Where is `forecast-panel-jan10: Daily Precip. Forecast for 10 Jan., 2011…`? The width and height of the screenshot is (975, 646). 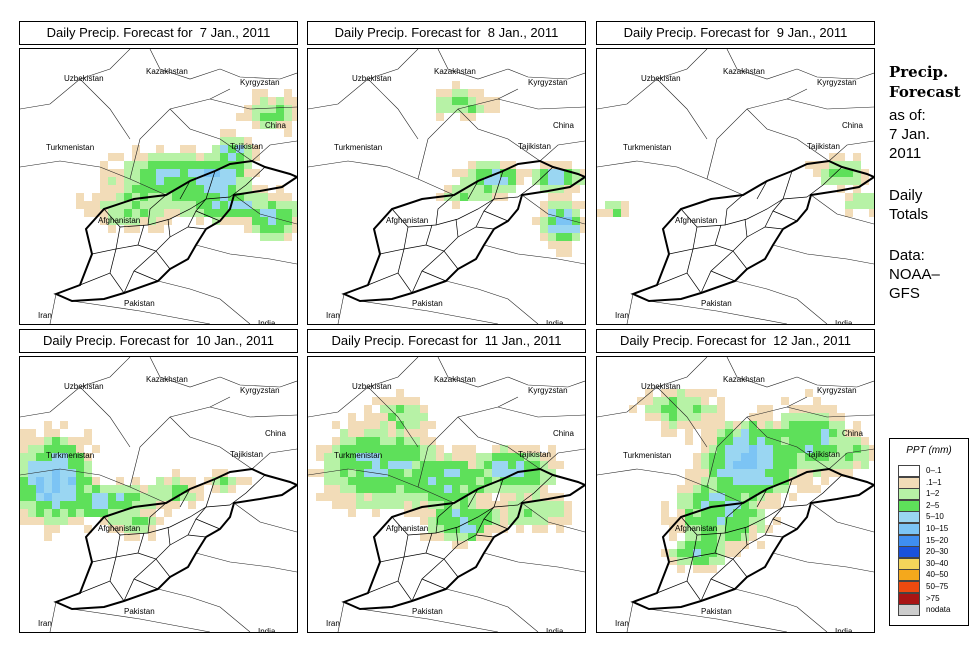
forecast-panel-jan10: Daily Precip. Forecast for 10 Jan., 2011… is located at coordinates (158, 481).